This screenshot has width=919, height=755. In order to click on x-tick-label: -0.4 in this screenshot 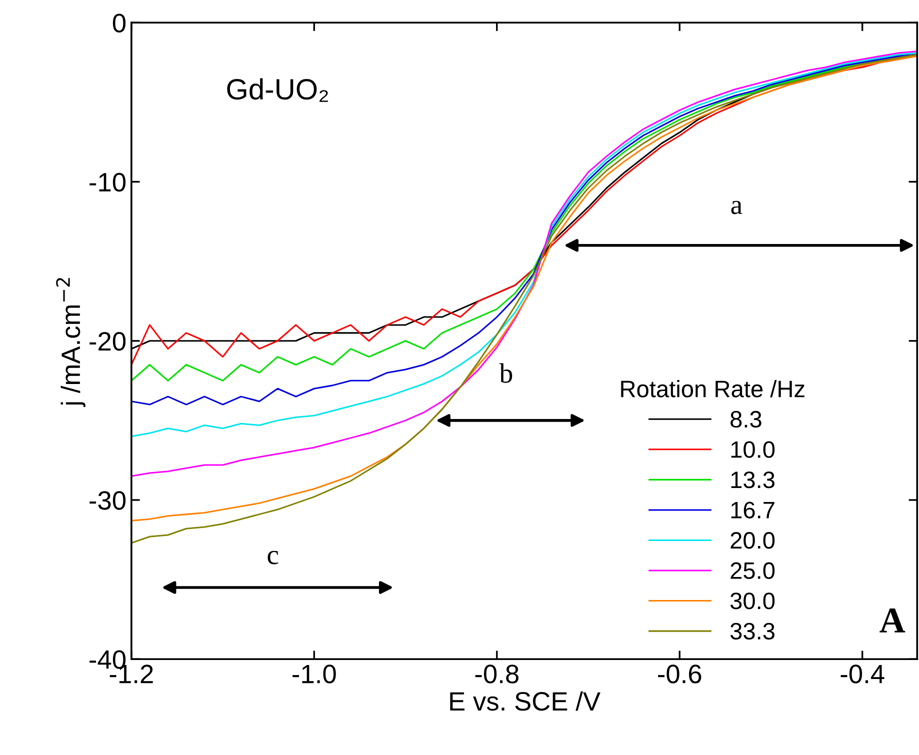, I will do `click(862, 674)`.